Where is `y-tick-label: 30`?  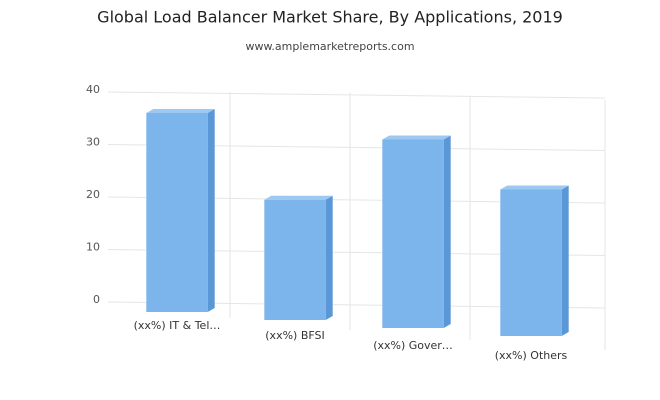
y-tick-label: 30 is located at coordinates (93, 142).